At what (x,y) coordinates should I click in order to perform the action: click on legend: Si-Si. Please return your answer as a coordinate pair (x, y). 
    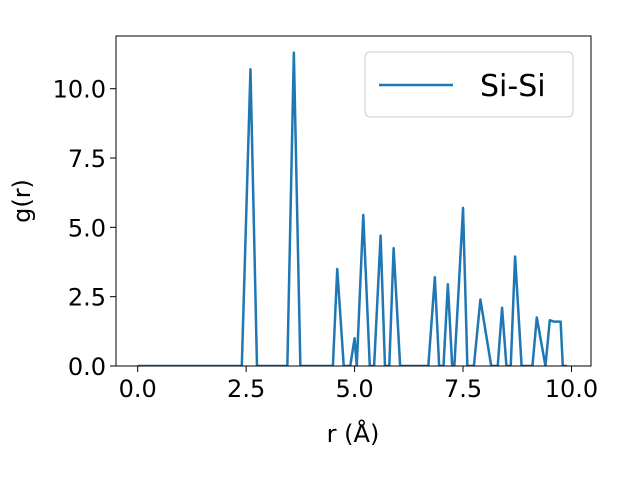
    Looking at the image, I should click on (469, 84).